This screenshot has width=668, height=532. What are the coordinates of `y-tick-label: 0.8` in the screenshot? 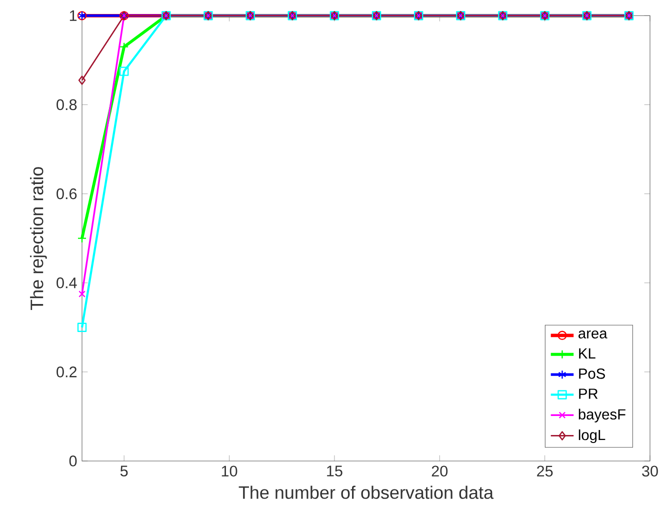 It's located at (66, 104).